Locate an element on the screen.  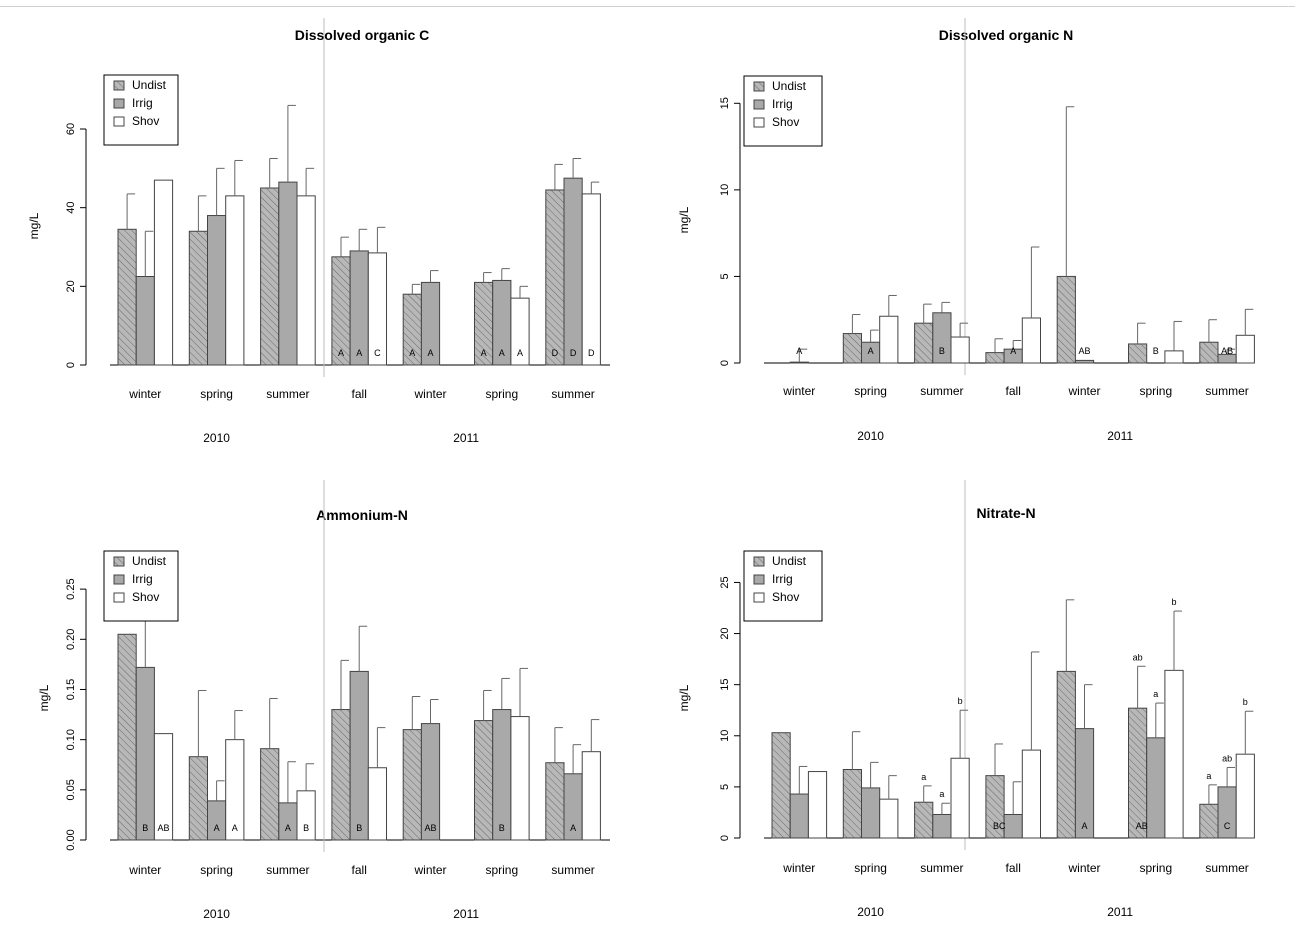
y-tick-label: 0.25 is located at coordinates (71, 588).